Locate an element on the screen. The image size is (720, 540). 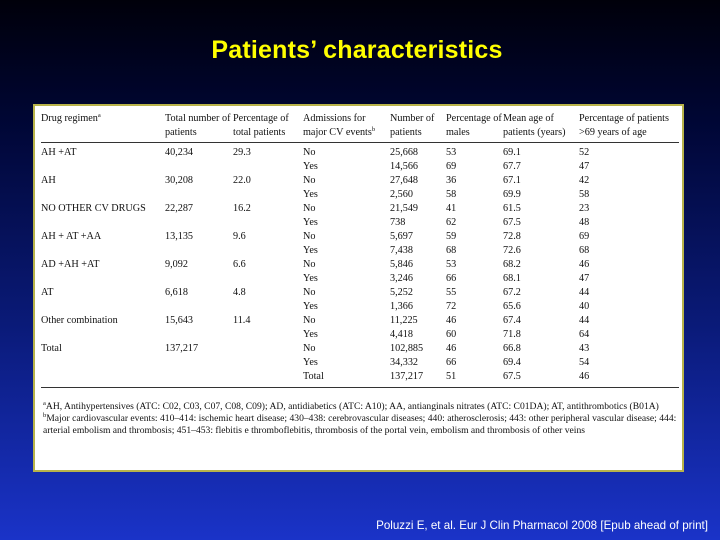
table-cell: 14,566 is located at coordinates (404, 166).